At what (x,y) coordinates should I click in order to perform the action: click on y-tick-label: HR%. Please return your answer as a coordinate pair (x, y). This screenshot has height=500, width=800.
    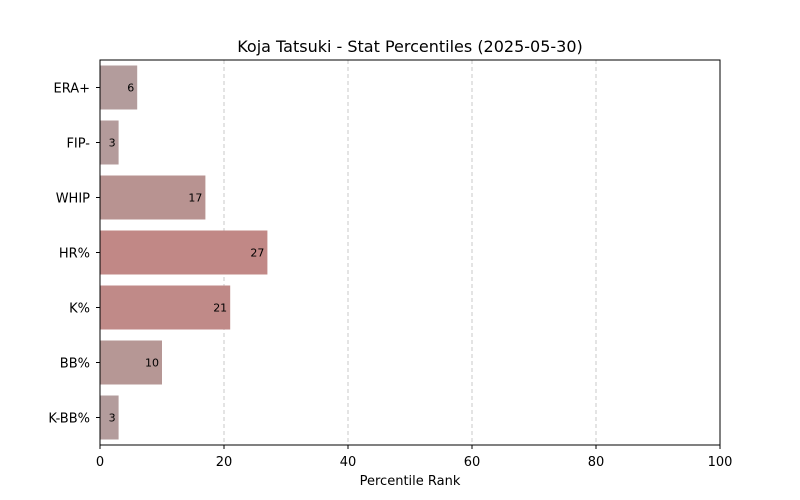
    Looking at the image, I should click on (74, 254).